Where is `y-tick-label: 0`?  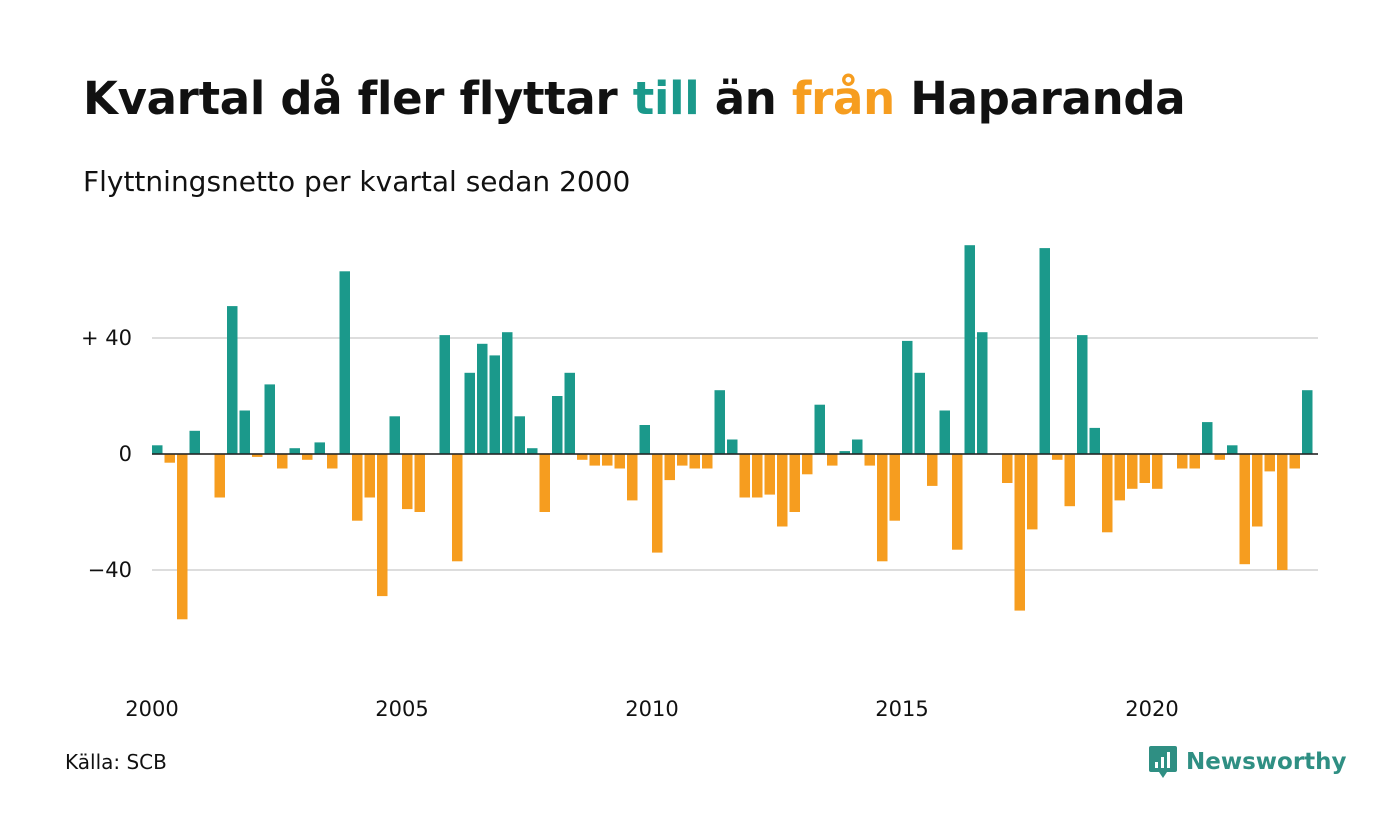
y-tick-label: 0 is located at coordinates (125, 454).